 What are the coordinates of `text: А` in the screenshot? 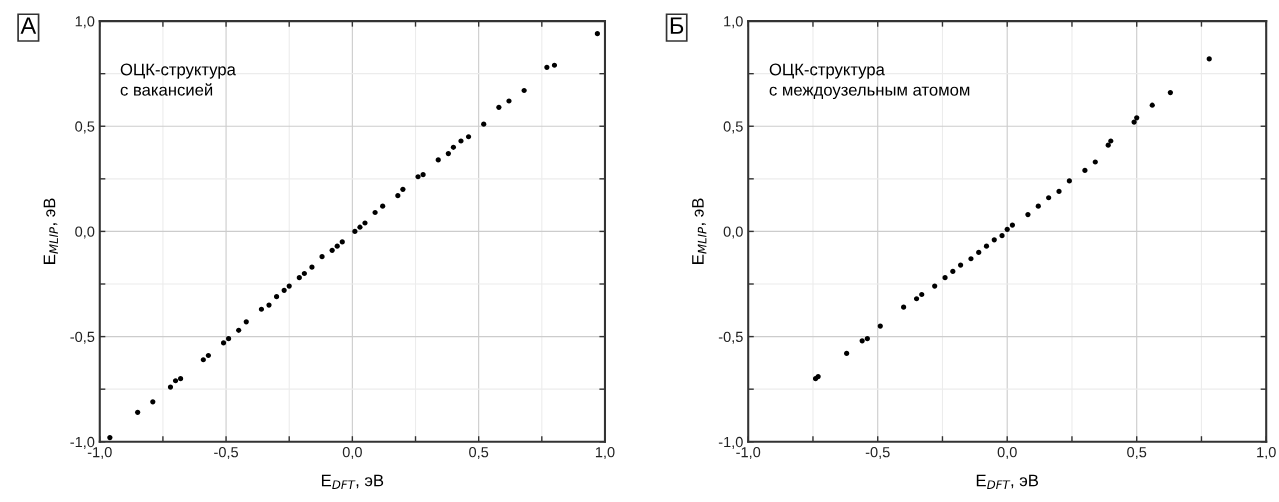 It's located at (28, 25).